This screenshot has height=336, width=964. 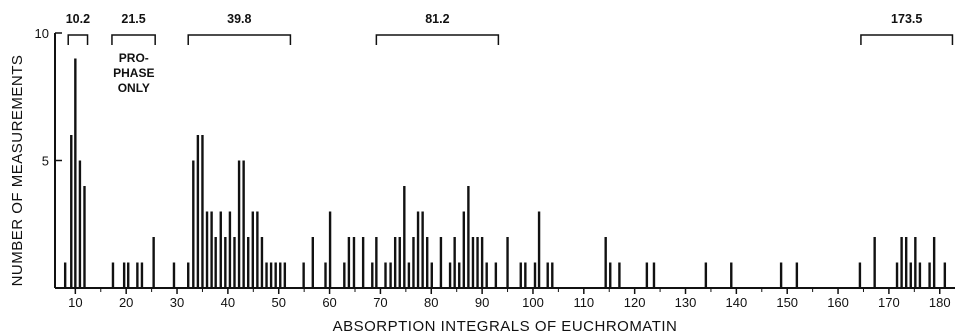 I want to click on x-tick-label: 170, so click(x=889, y=302).